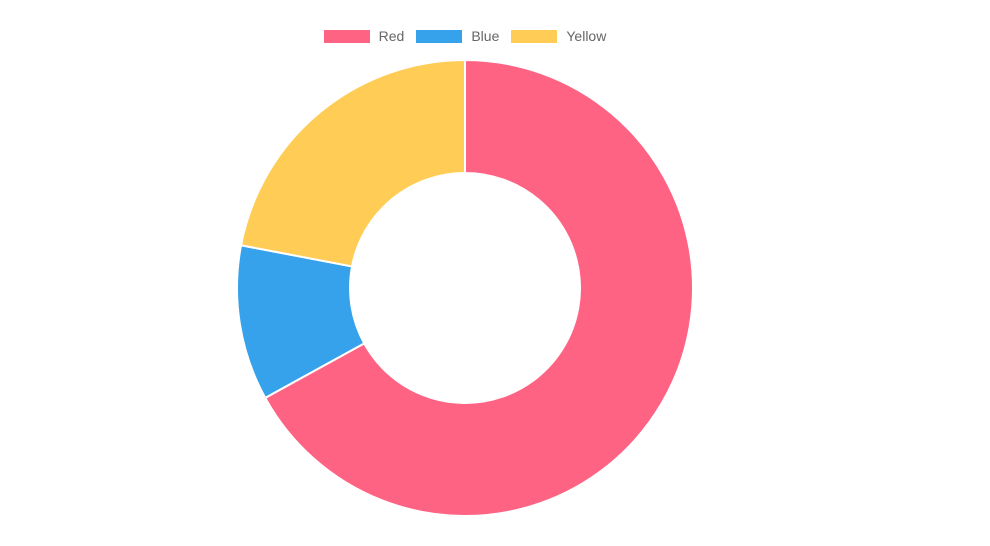 This screenshot has width=990, height=546. What do you see at coordinates (439, 36) in the screenshot?
I see `legend-swatch-blue` at bounding box center [439, 36].